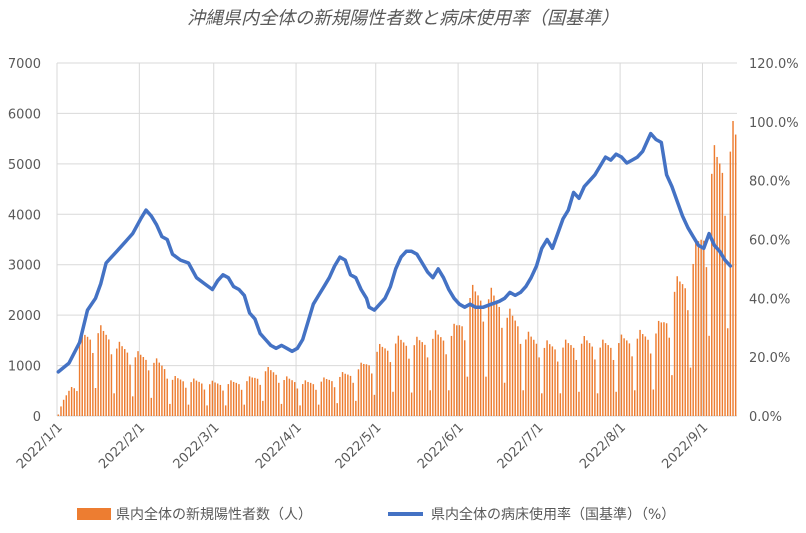 The height and width of the screenshot is (533, 806). Describe the element at coordinates (765, 417) in the screenshot. I see `right-tick-label: 0.0%` at that location.